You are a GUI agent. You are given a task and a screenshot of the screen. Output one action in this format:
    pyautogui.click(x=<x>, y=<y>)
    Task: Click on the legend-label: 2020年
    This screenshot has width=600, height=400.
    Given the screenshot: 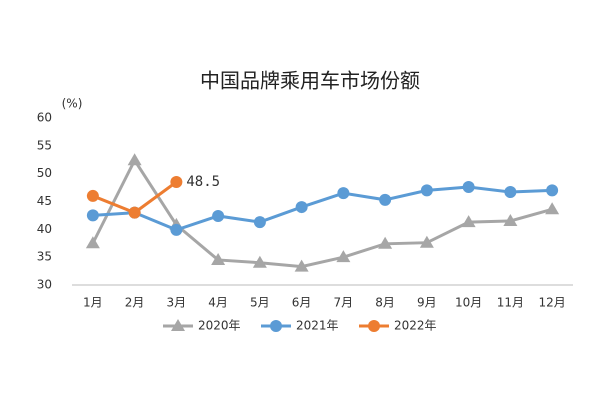 What is the action you would take?
    pyautogui.click(x=219, y=326)
    